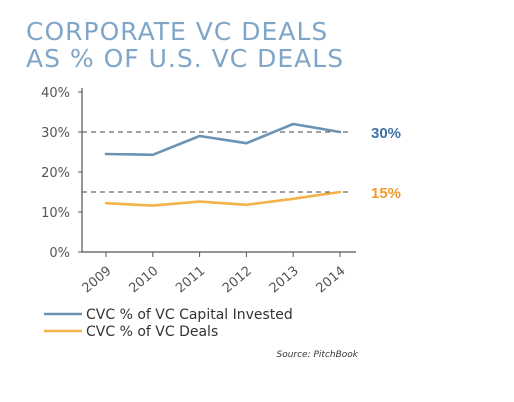 The image size is (514, 402). I want to click on legend-label: CVC % of VC Capital Invested, so click(189, 315).